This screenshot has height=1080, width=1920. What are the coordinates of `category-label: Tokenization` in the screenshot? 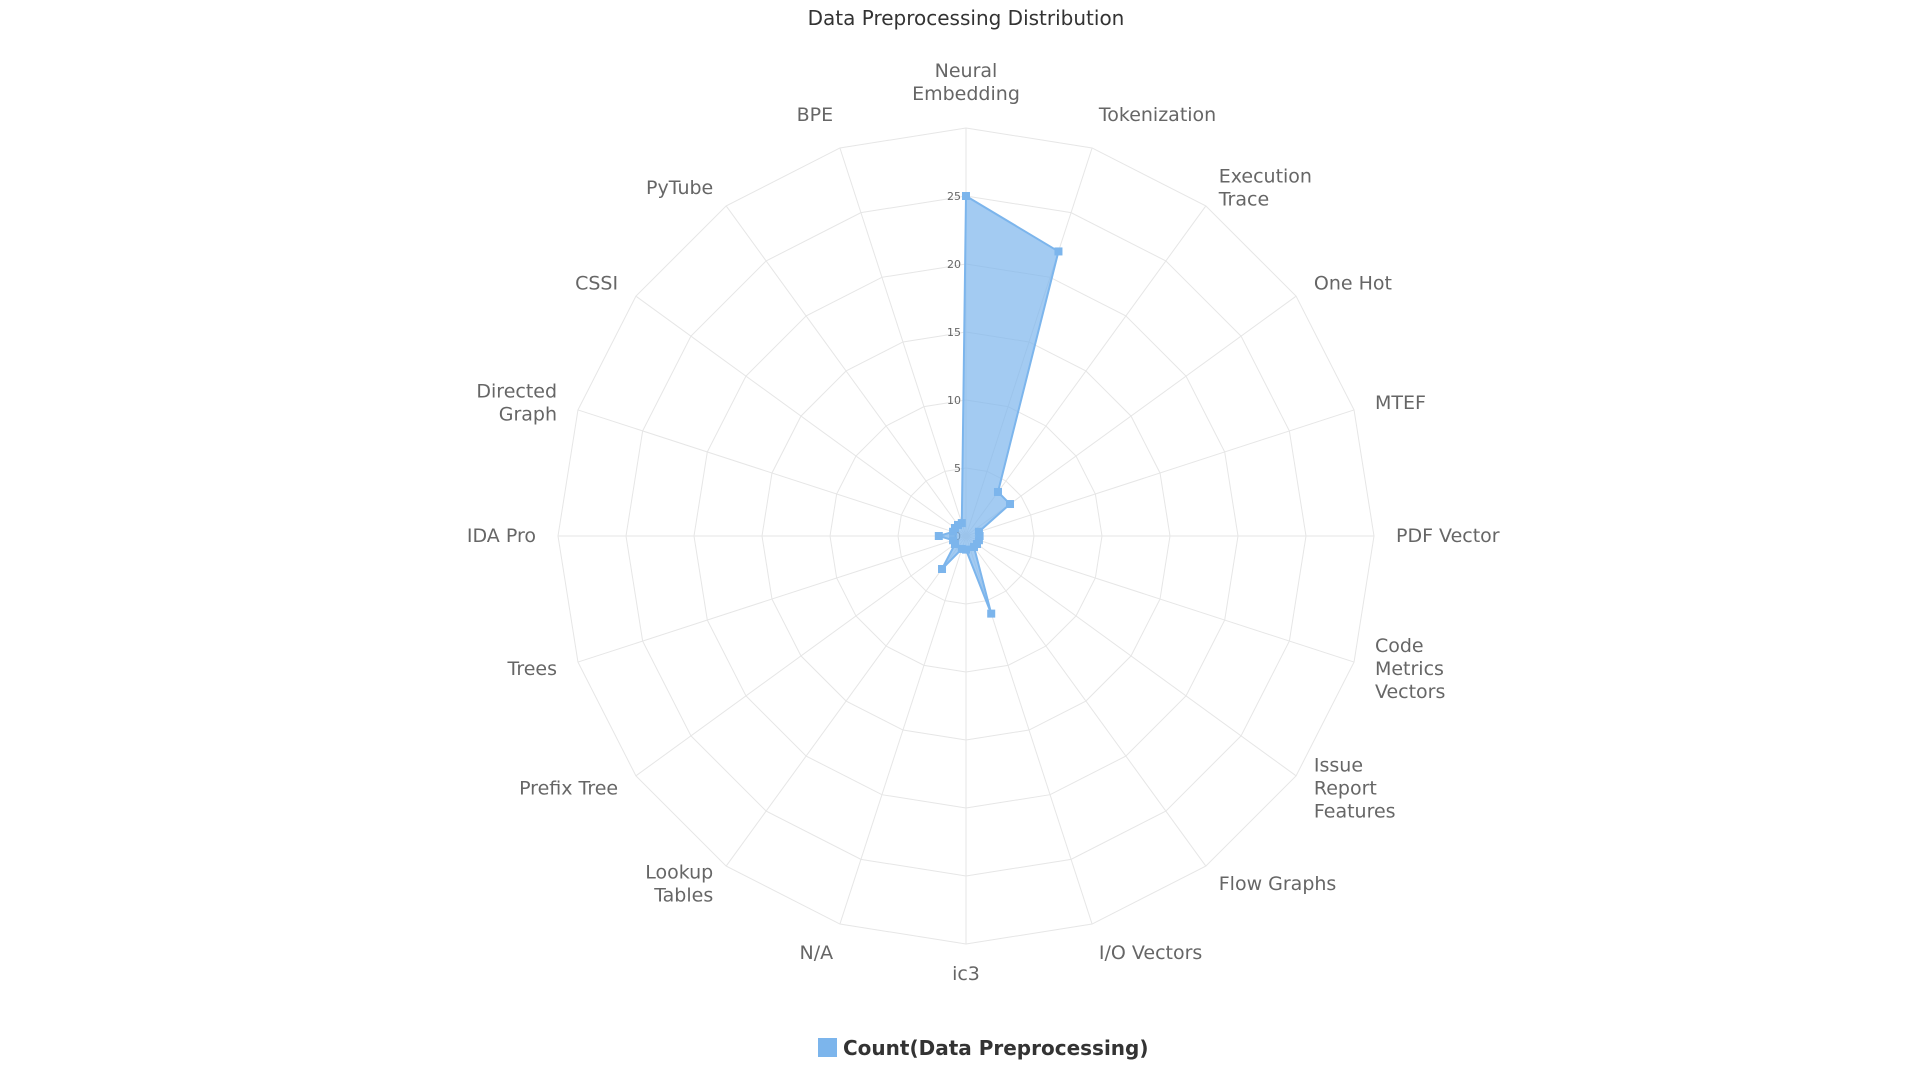 It's located at (1157, 115).